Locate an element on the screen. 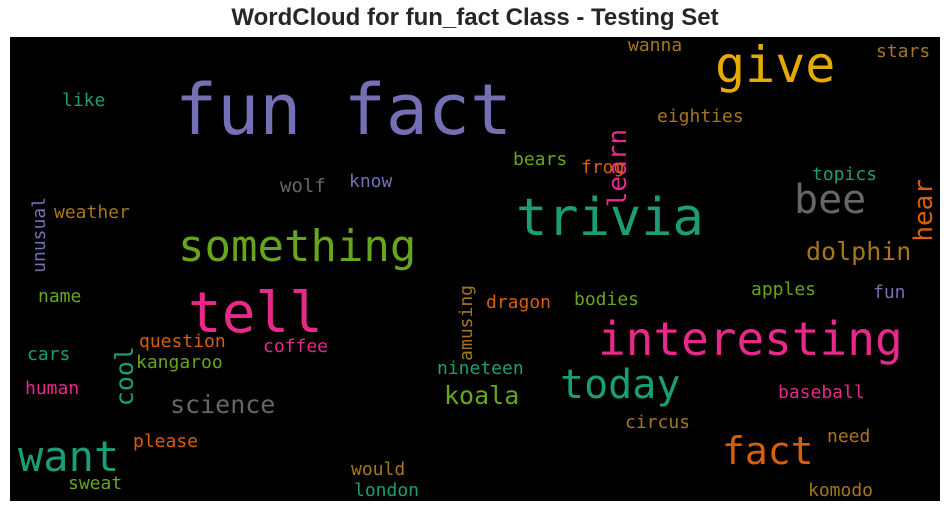 Image resolution: width=950 pixels, height=511 pixels. word-wanna: wanna is located at coordinates (655, 46).